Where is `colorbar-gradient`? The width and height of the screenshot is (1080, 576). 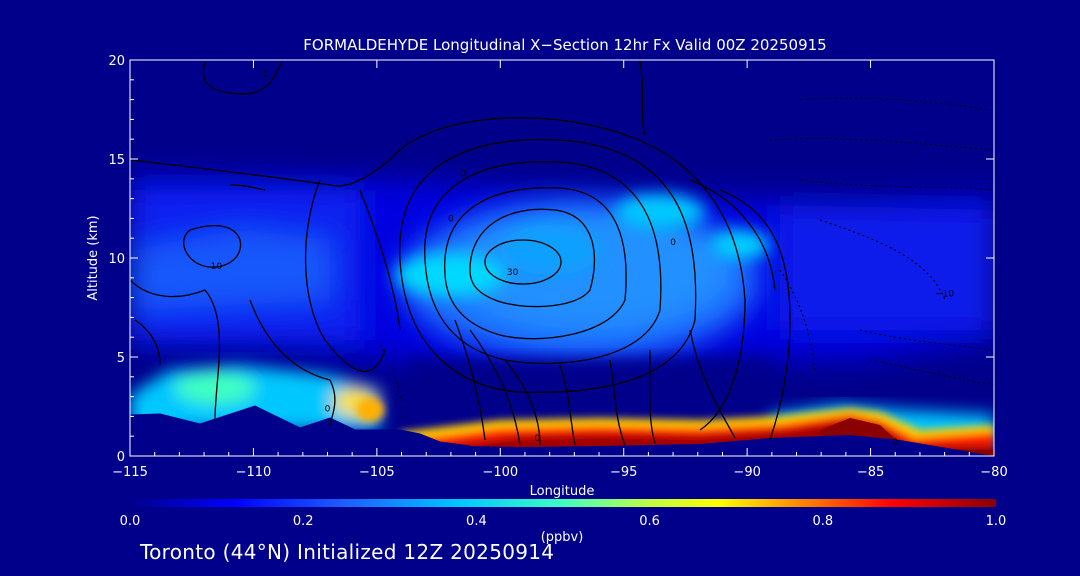
colorbar-gradient is located at coordinates (563, 503).